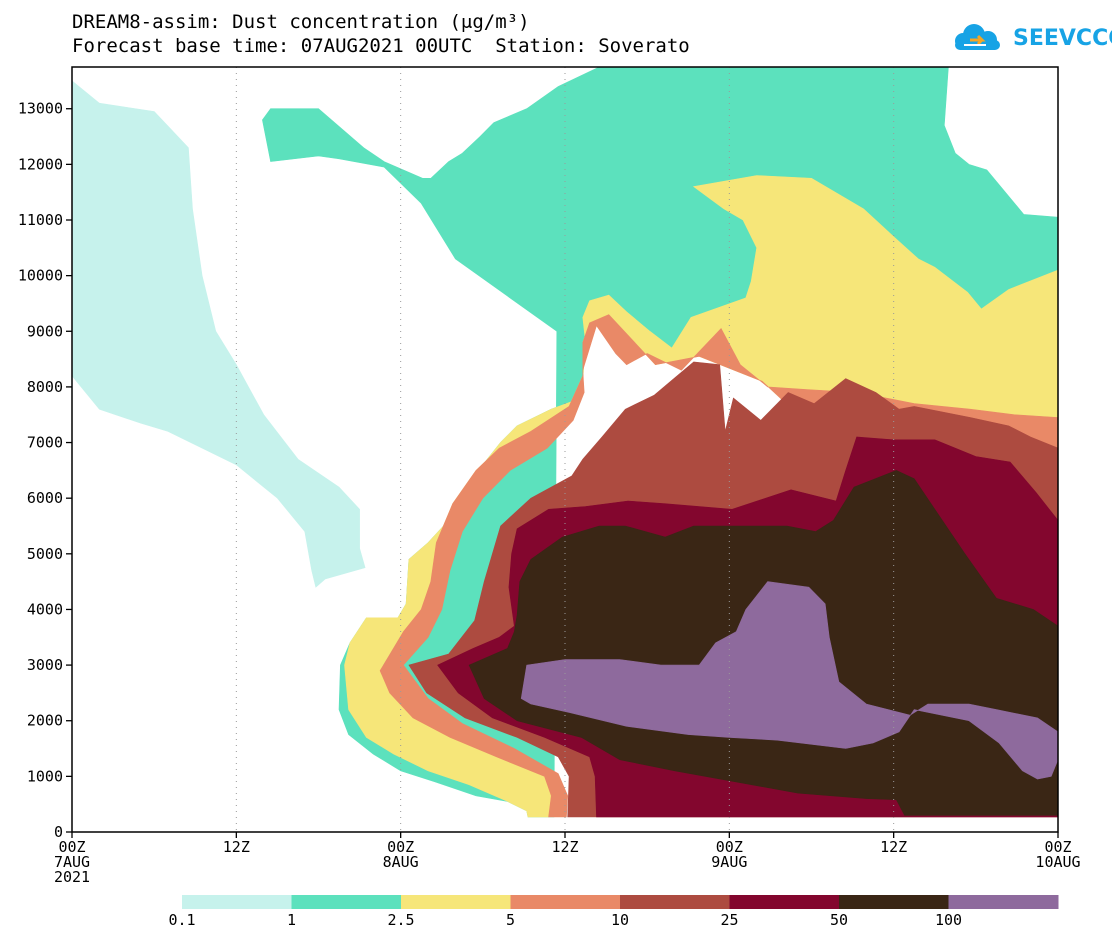 The width and height of the screenshot is (1112, 943). I want to click on y-tick-label: 10000, so click(40, 276).